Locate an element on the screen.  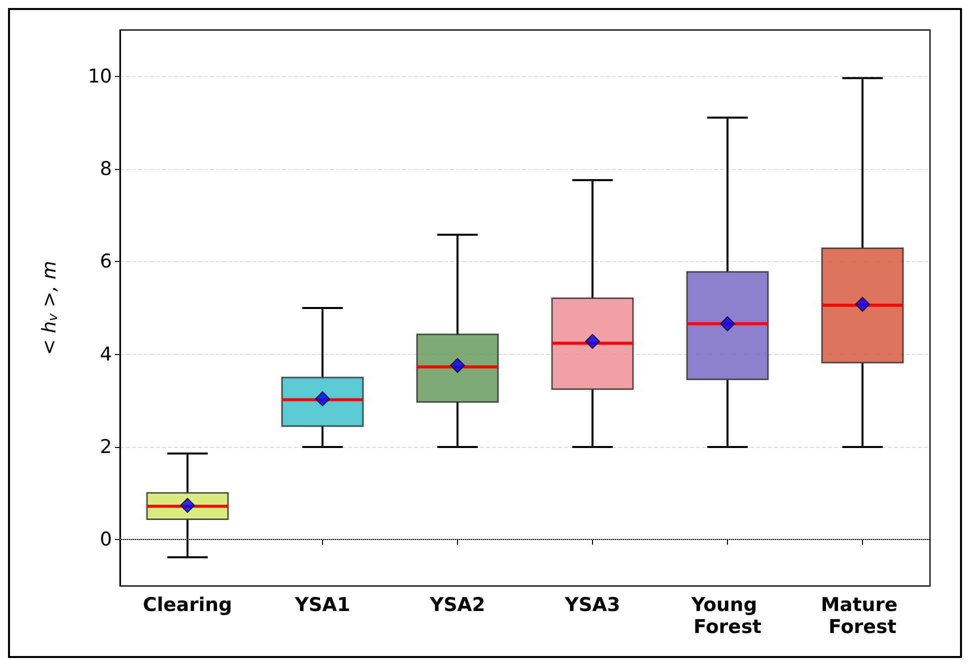
y-axis-title: < hv >, m is located at coordinates (49, 308).